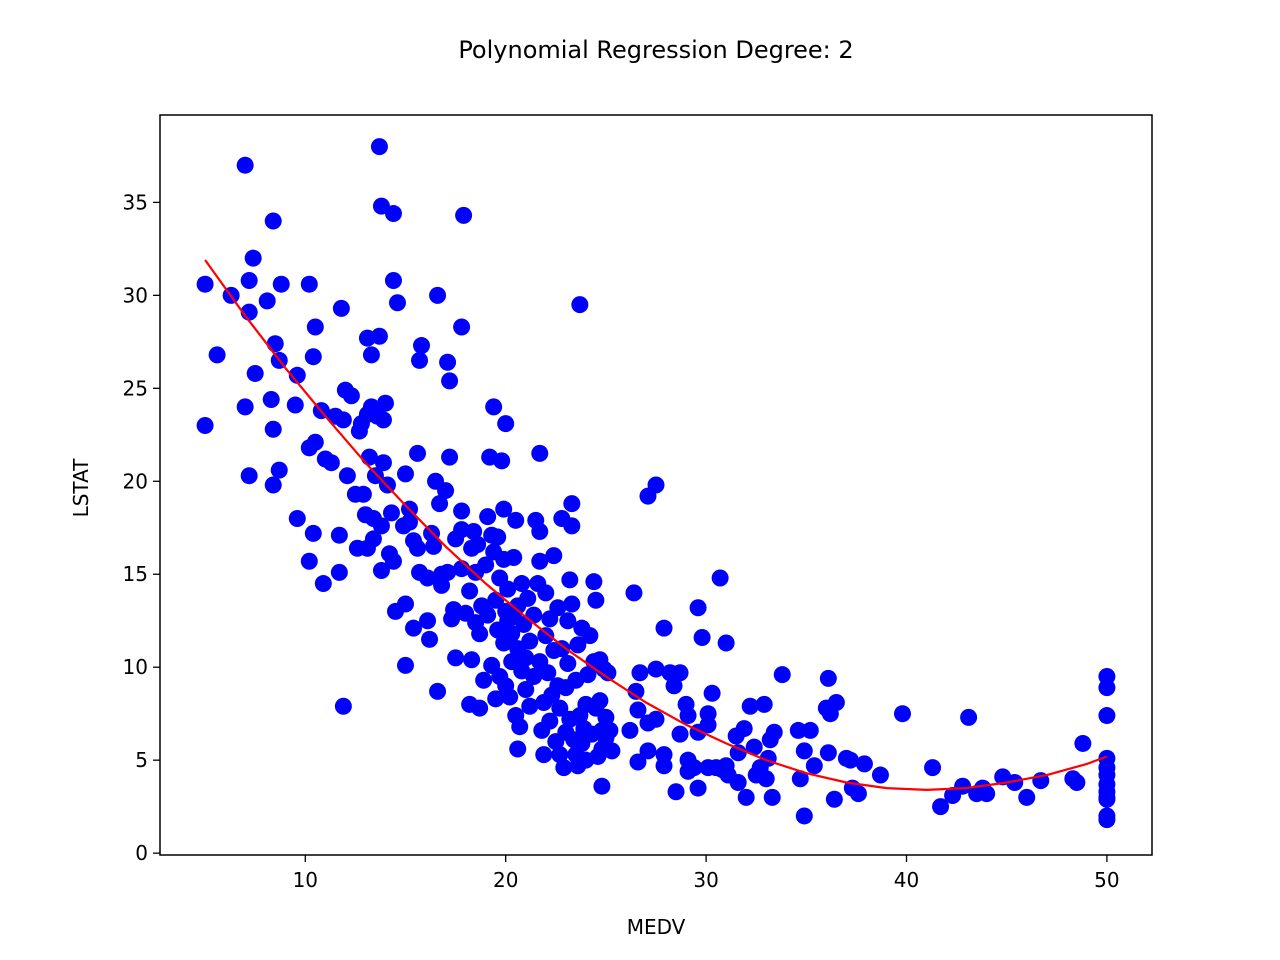  What do you see at coordinates (305, 880) in the screenshot?
I see `x-tick-label: 10` at bounding box center [305, 880].